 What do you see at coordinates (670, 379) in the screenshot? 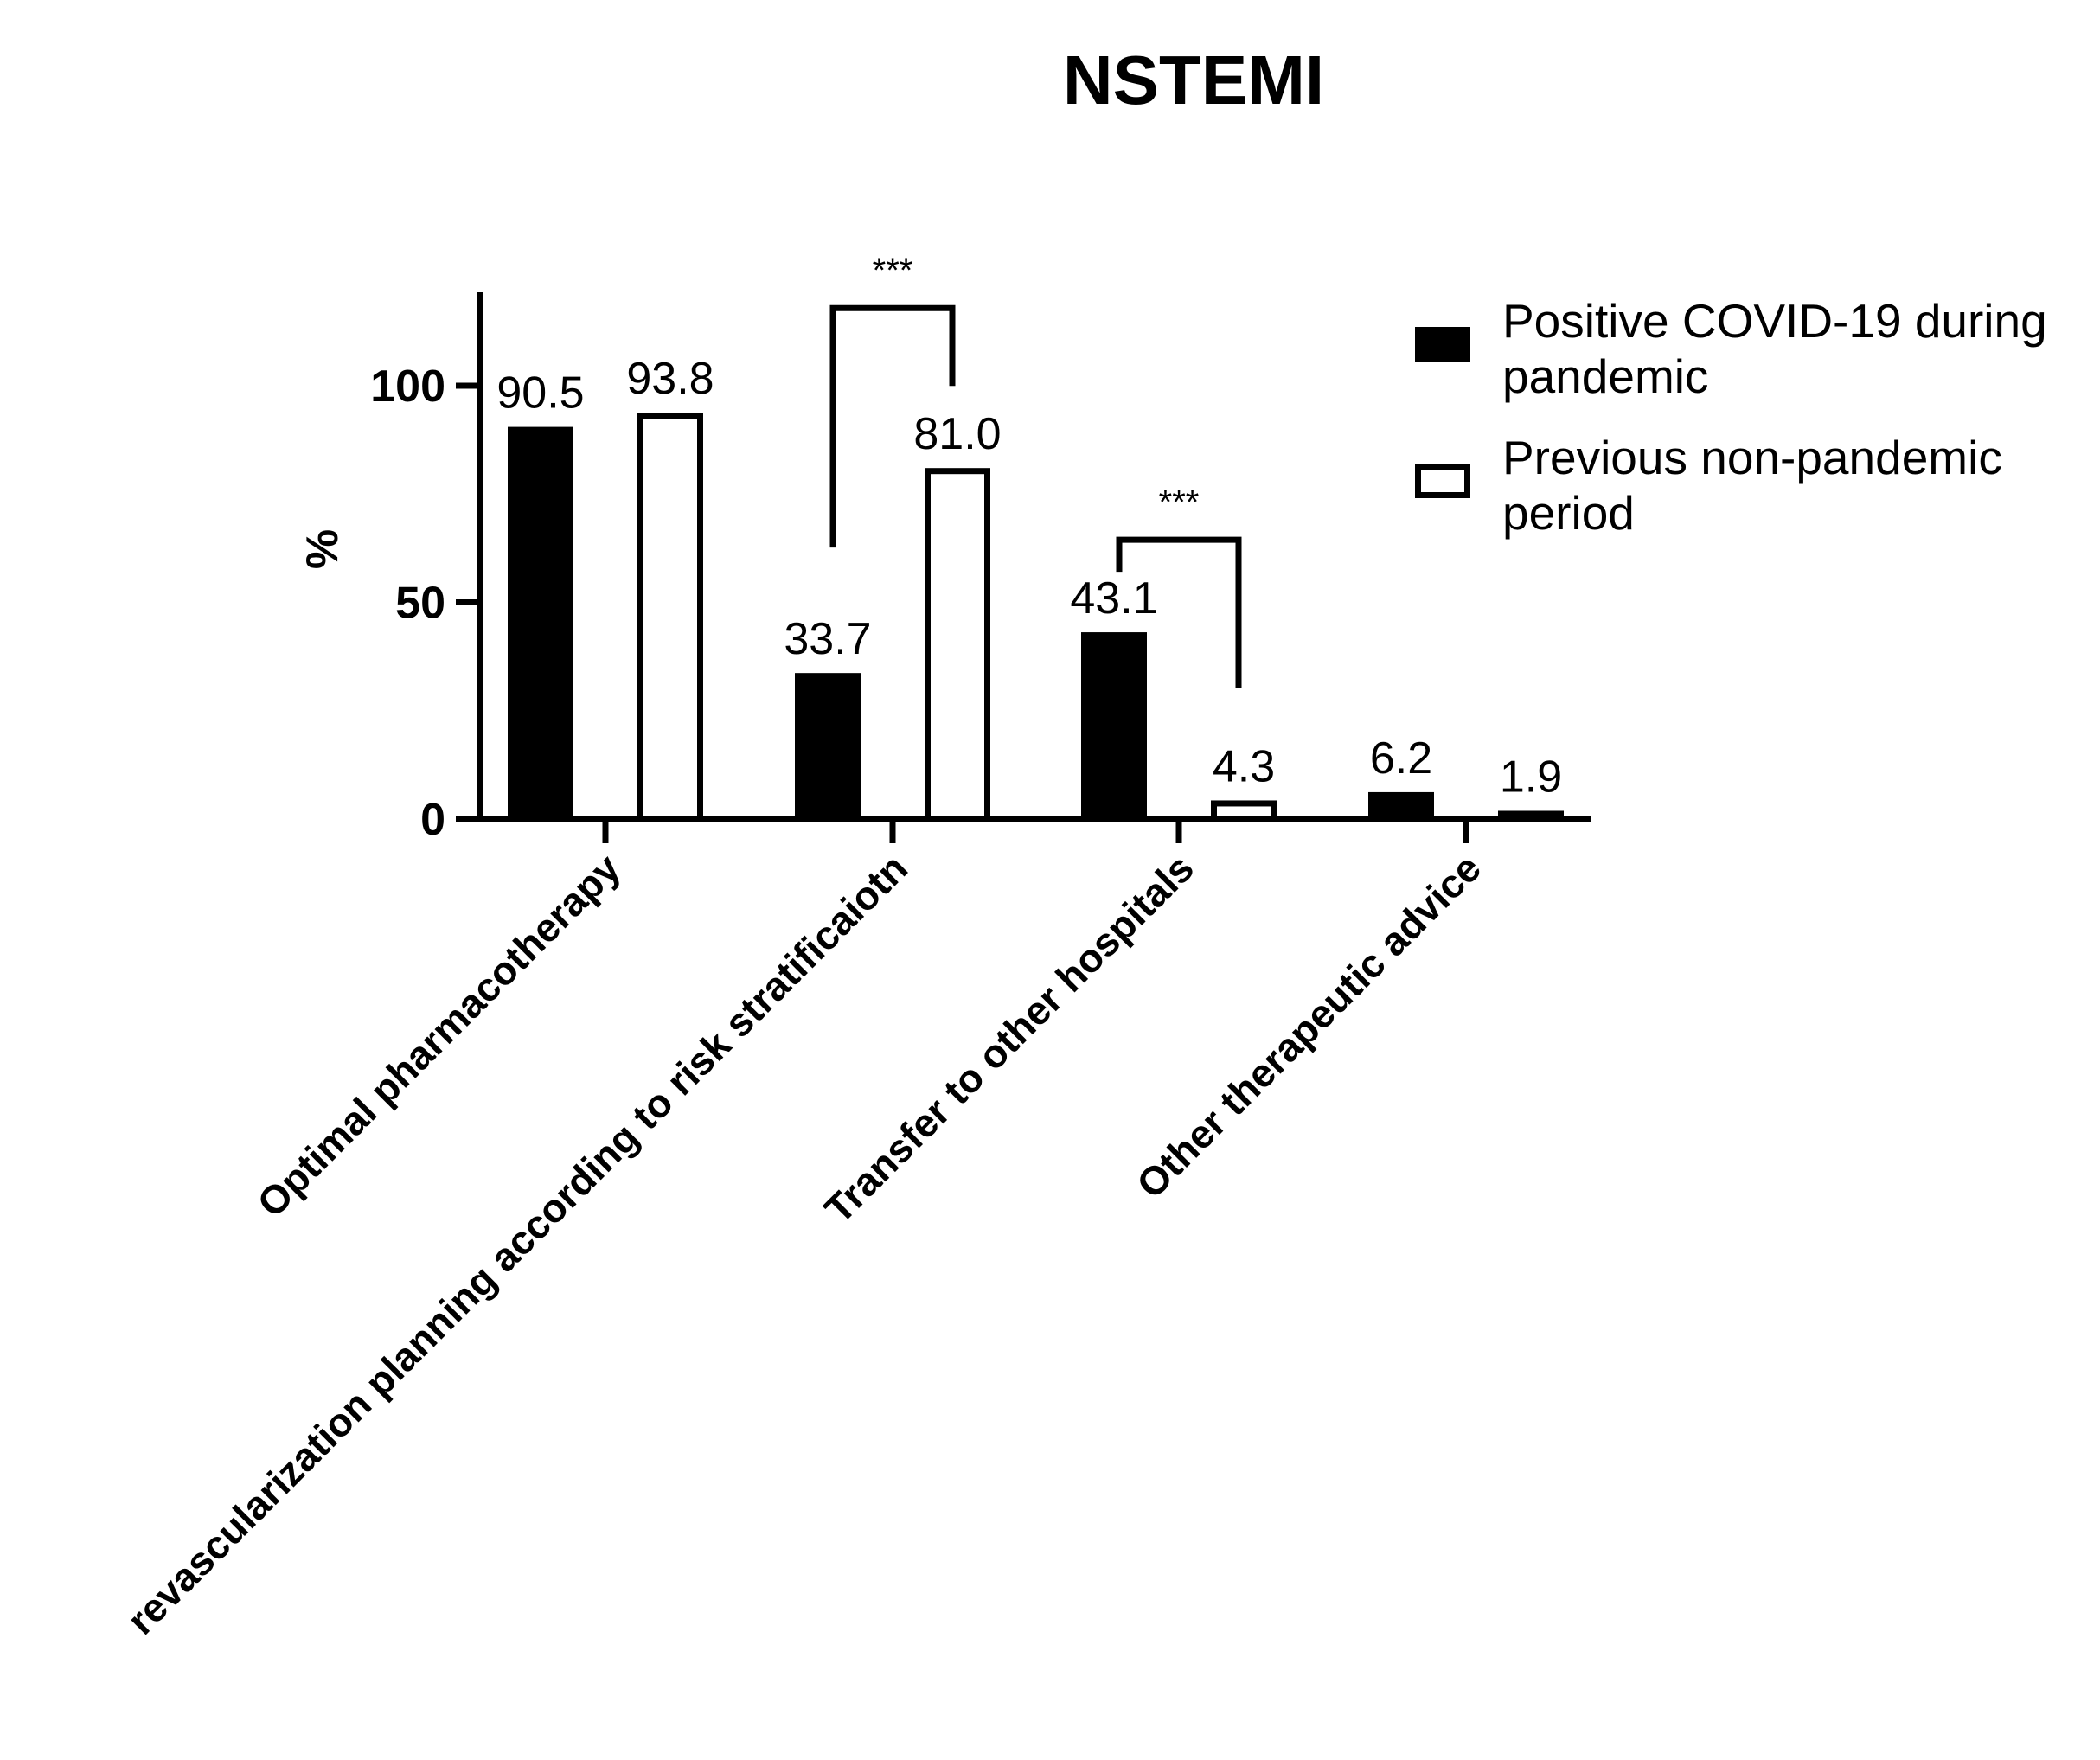
I see `data-label: 93.8` at bounding box center [670, 379].